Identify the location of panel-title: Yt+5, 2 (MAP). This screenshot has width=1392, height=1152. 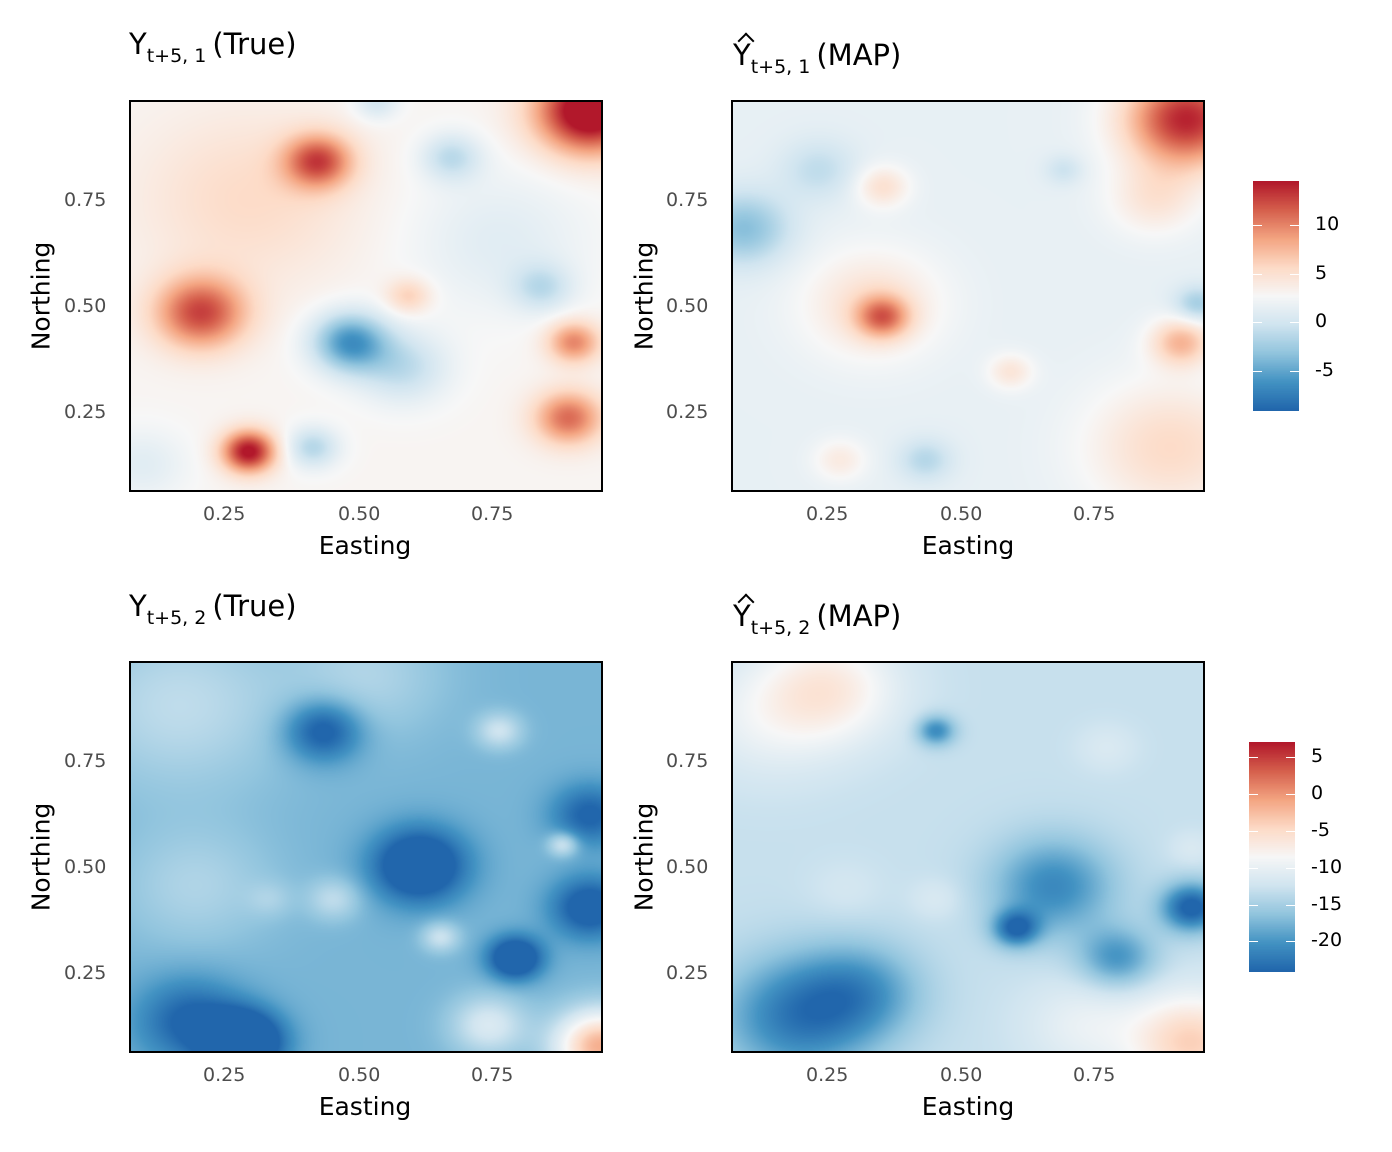
(817, 618).